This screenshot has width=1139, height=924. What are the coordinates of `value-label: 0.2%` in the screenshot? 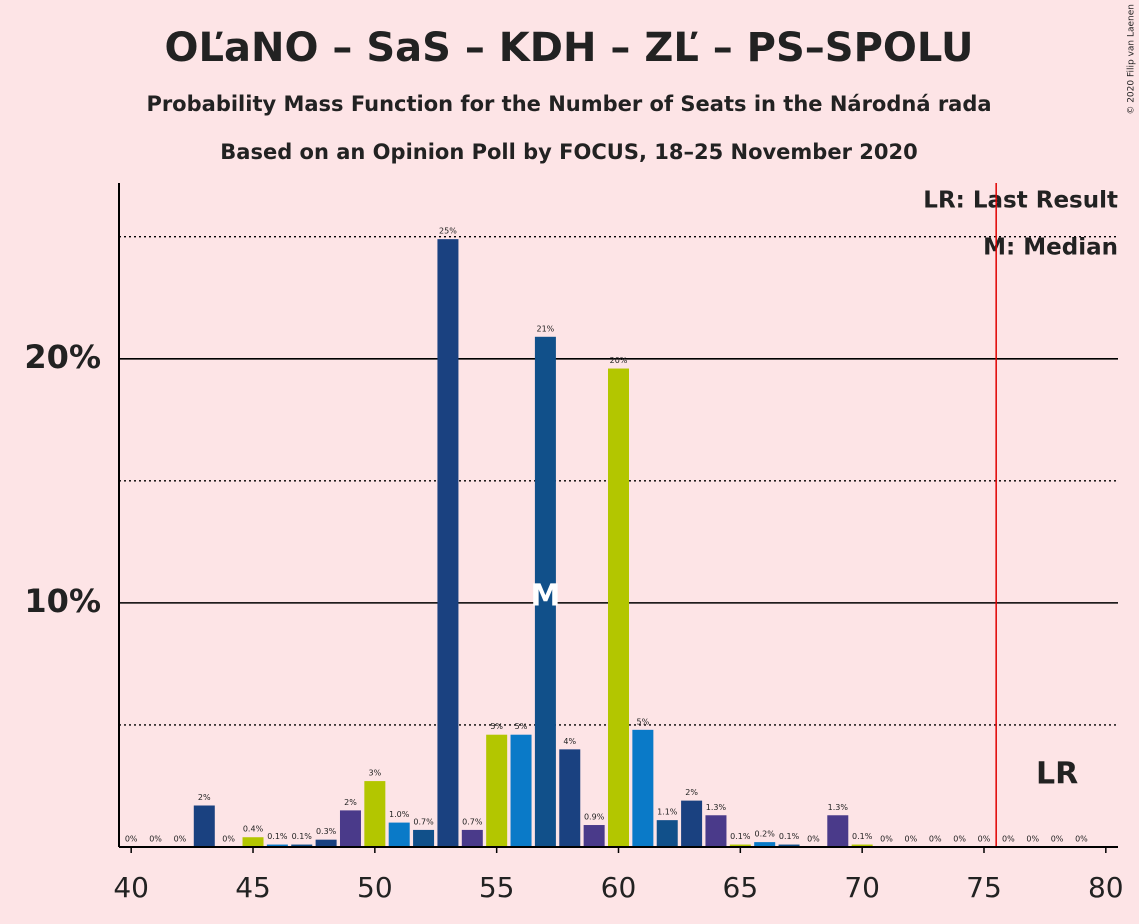 It's located at (765, 834).